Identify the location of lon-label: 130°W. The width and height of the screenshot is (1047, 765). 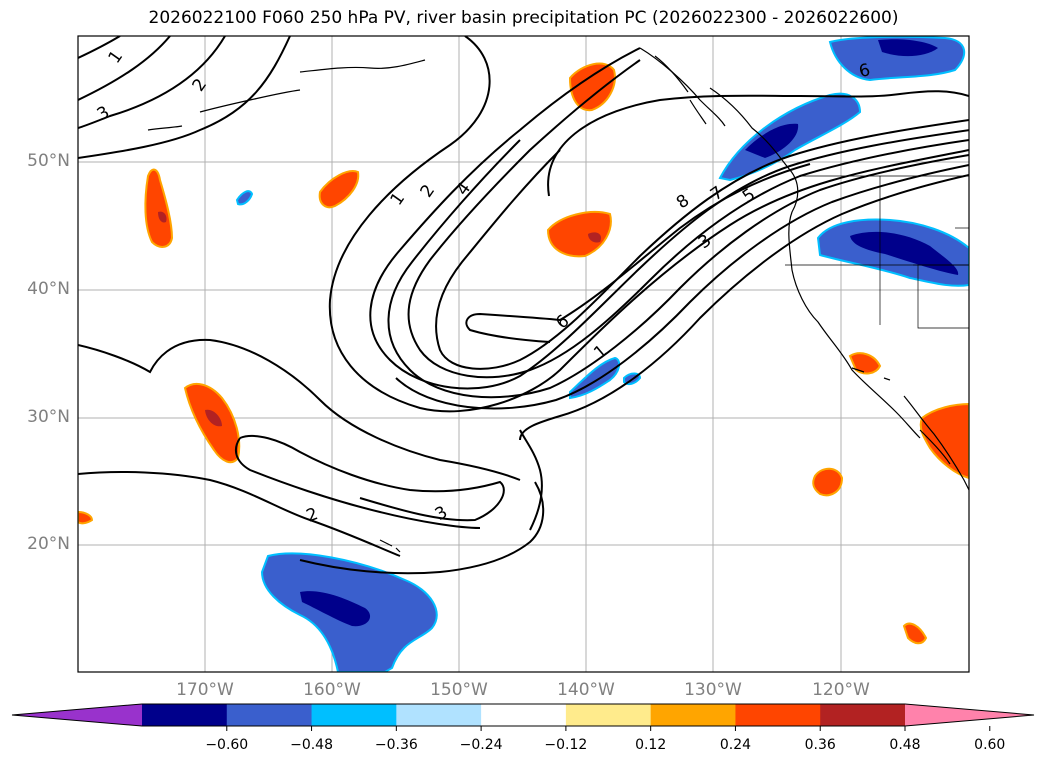
(713, 690).